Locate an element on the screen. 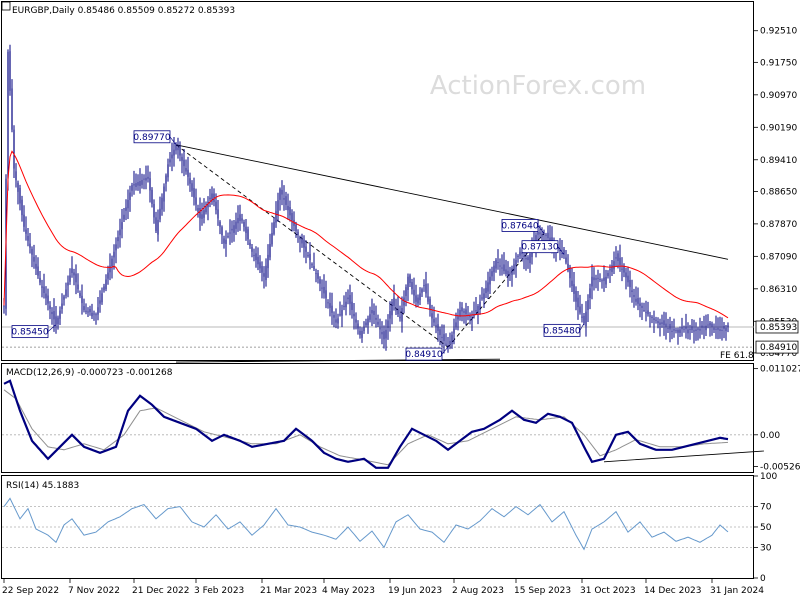 The width and height of the screenshot is (800, 600). macd-signal-line is located at coordinates (366, 427).